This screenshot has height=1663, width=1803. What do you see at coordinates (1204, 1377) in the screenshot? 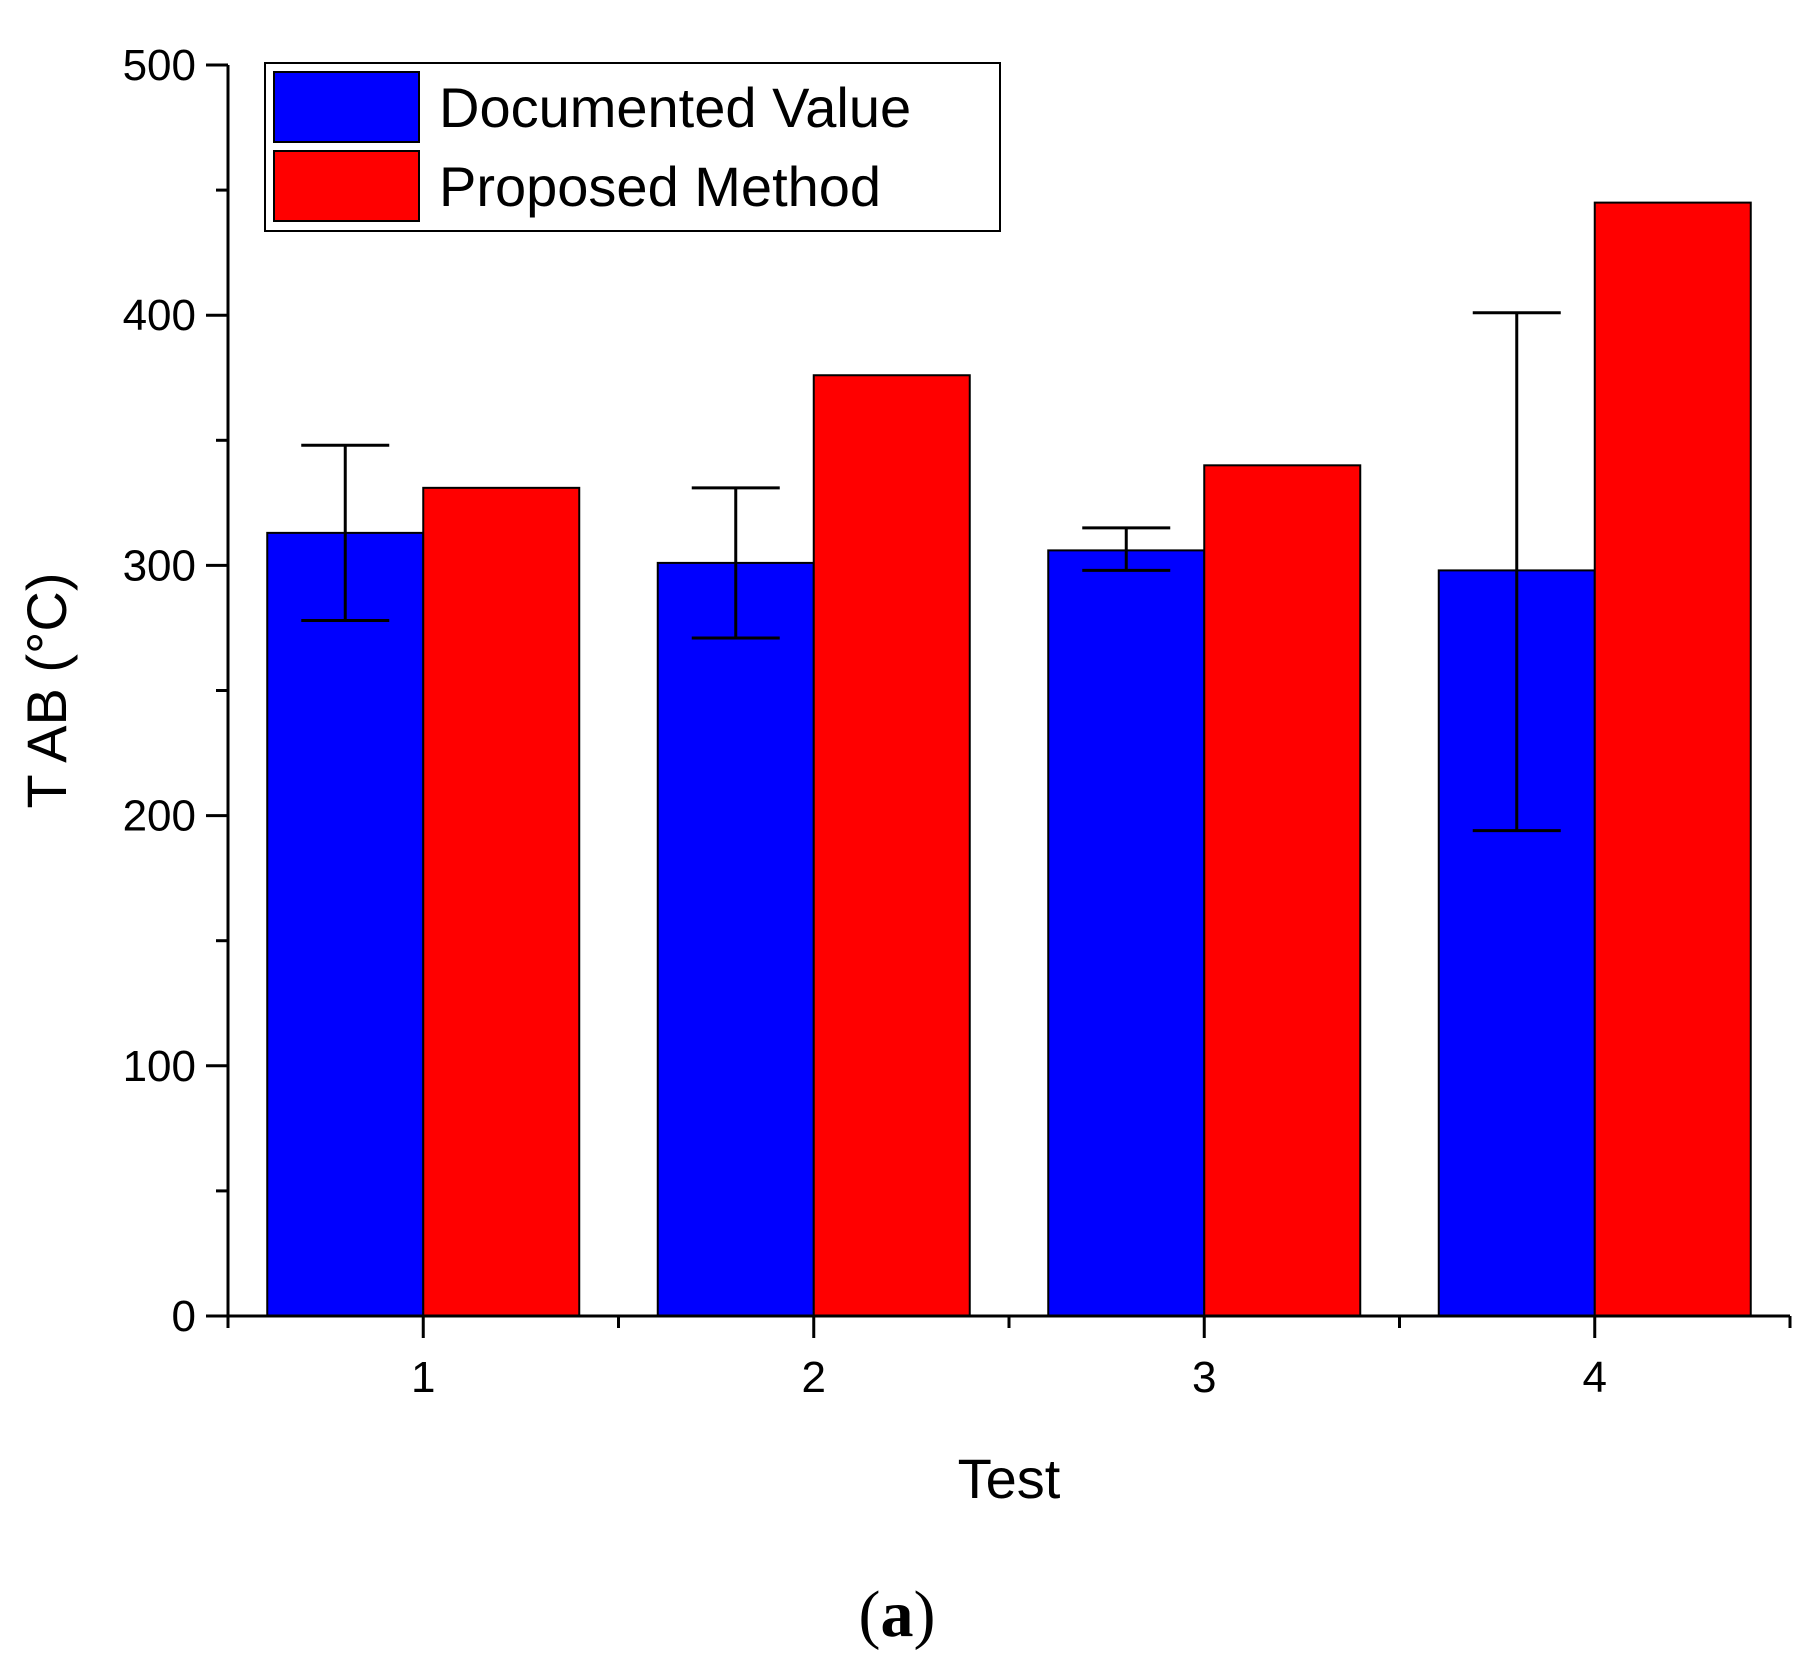
I see `x-tick-label-3: 3` at bounding box center [1204, 1377].